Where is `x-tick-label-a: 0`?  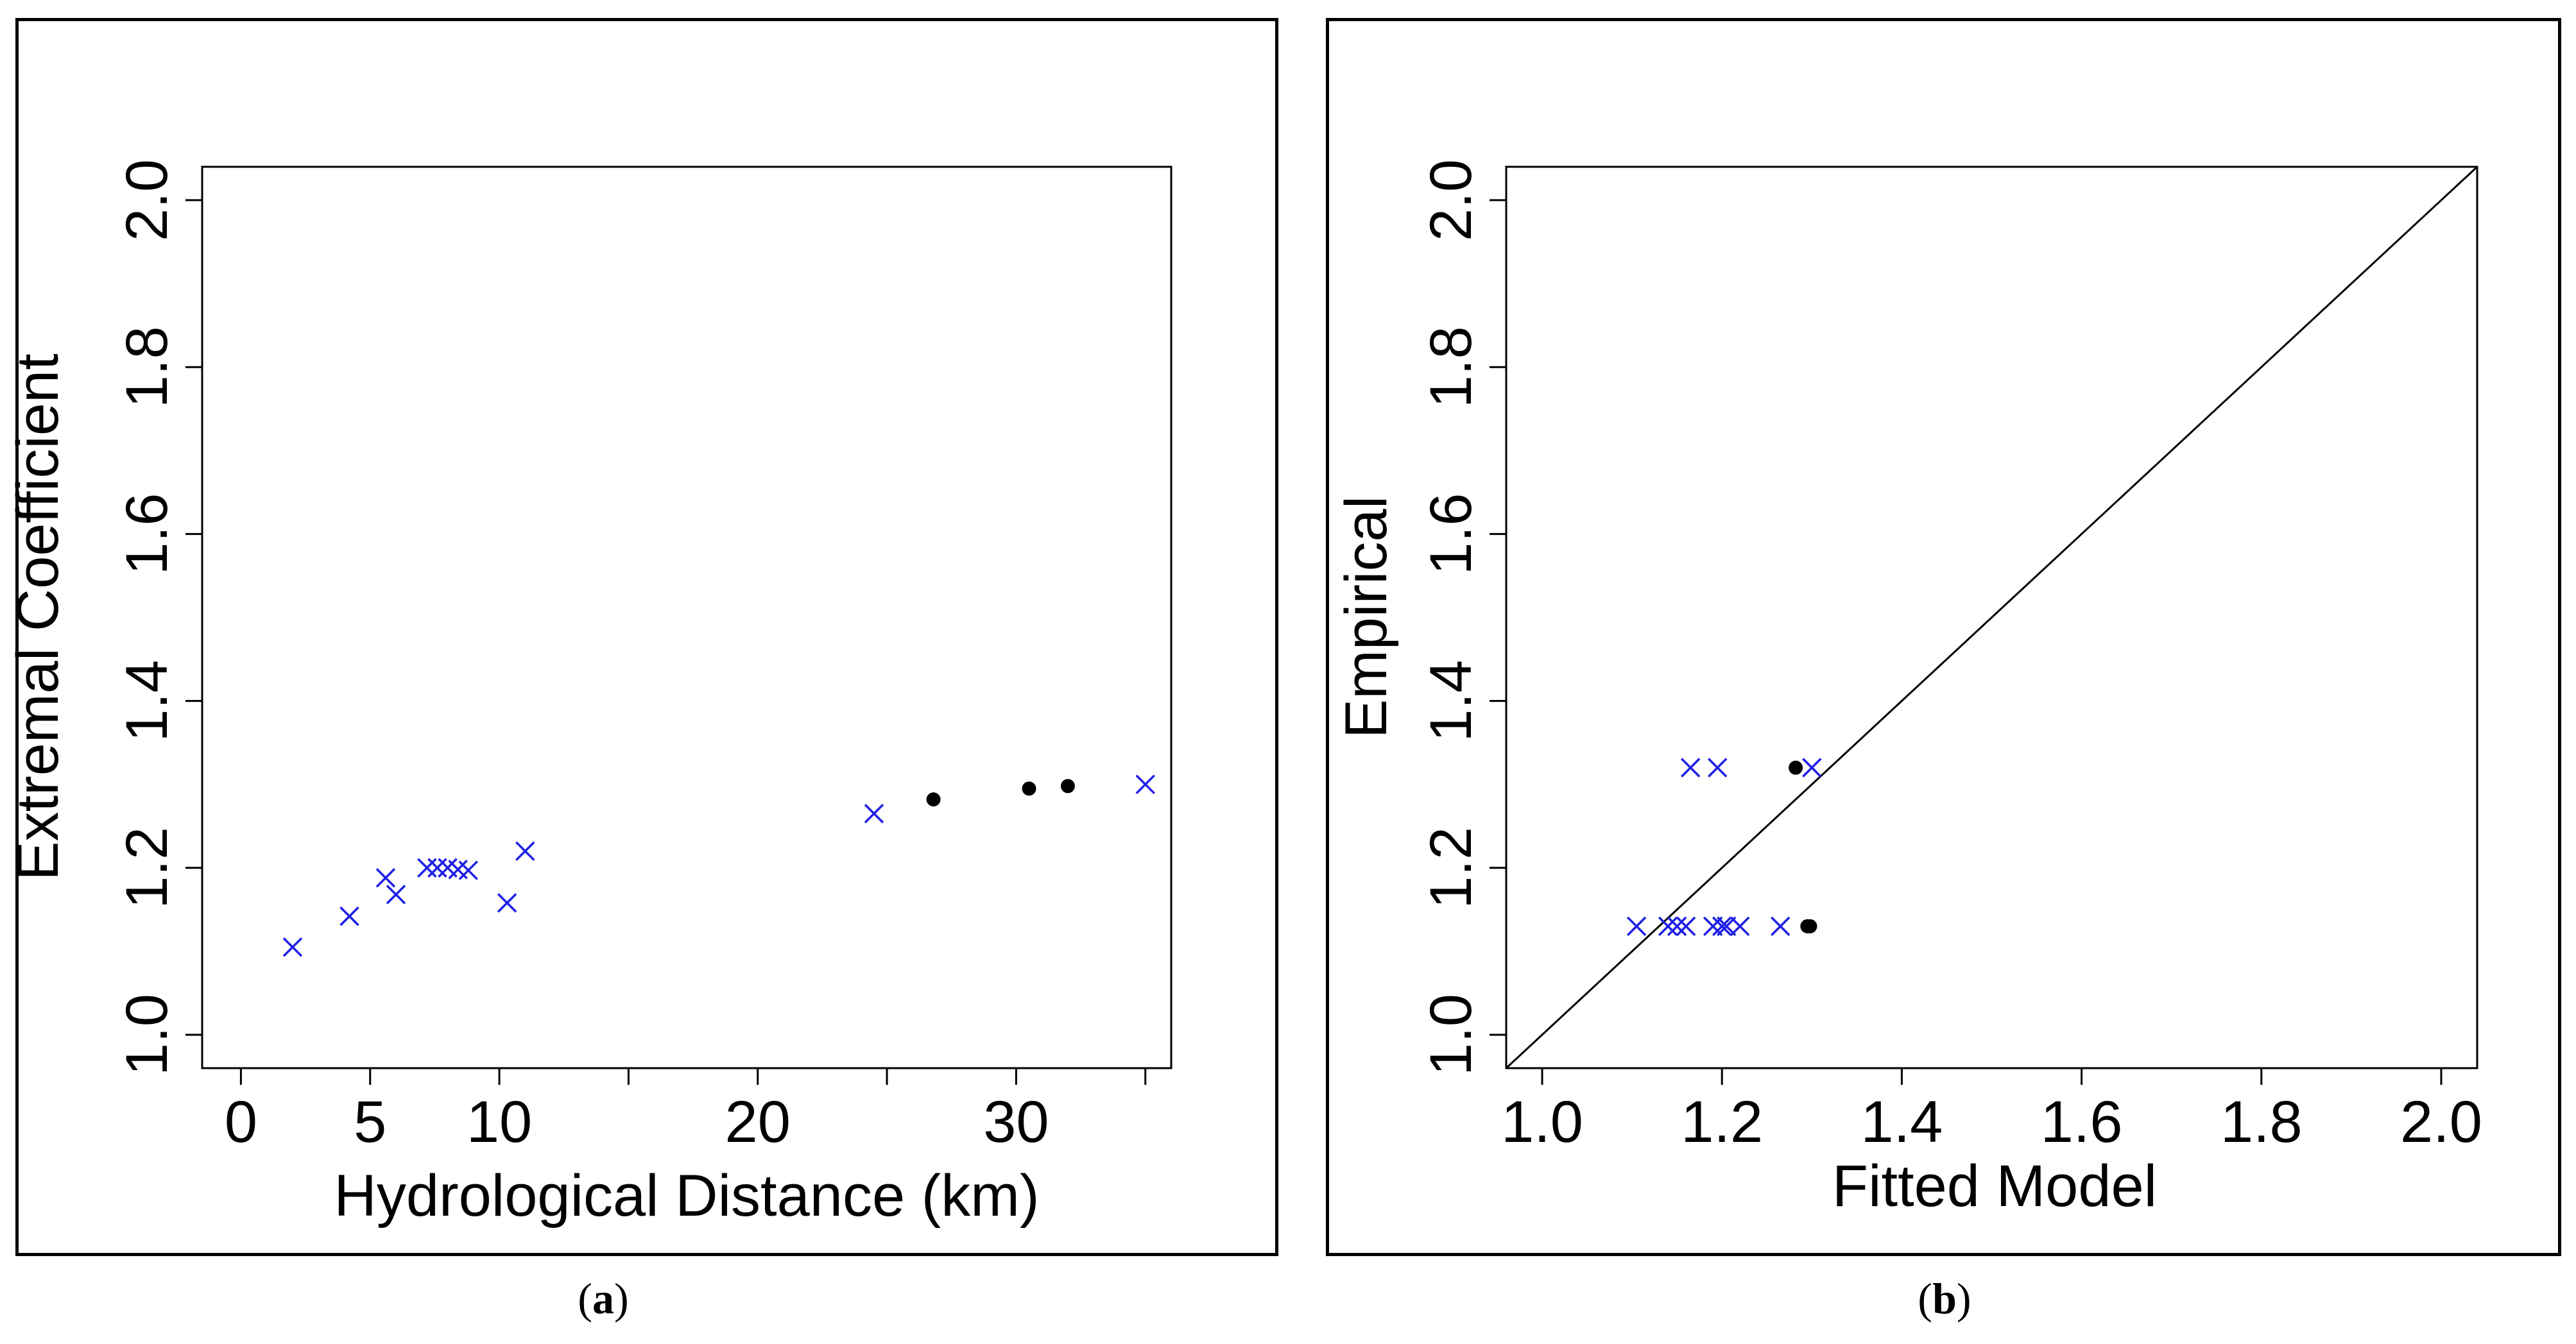 x-tick-label-a: 0 is located at coordinates (241, 1122).